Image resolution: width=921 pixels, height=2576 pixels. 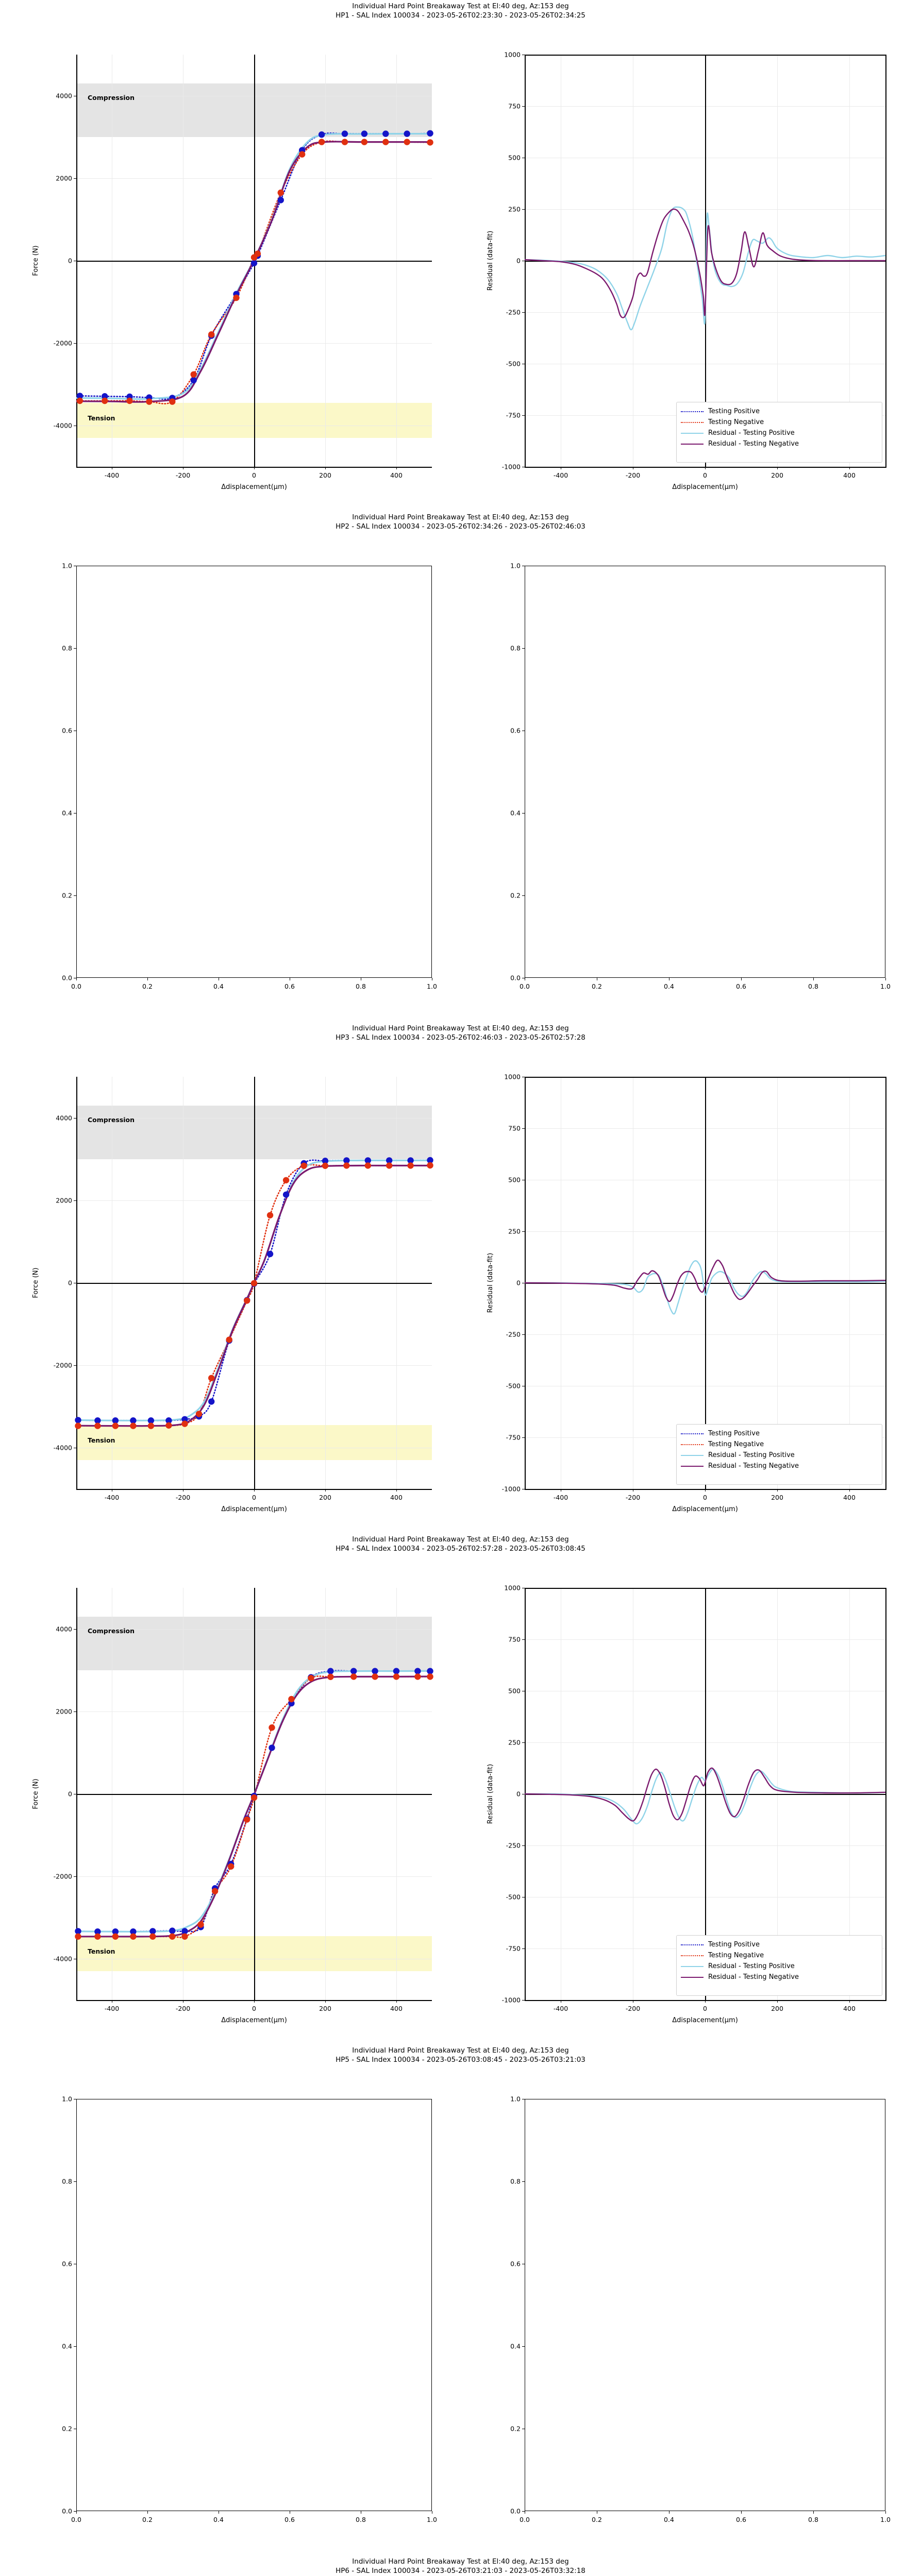 What do you see at coordinates (514, 1742) in the screenshot?
I see `y-tick-label: 250` at bounding box center [514, 1742].